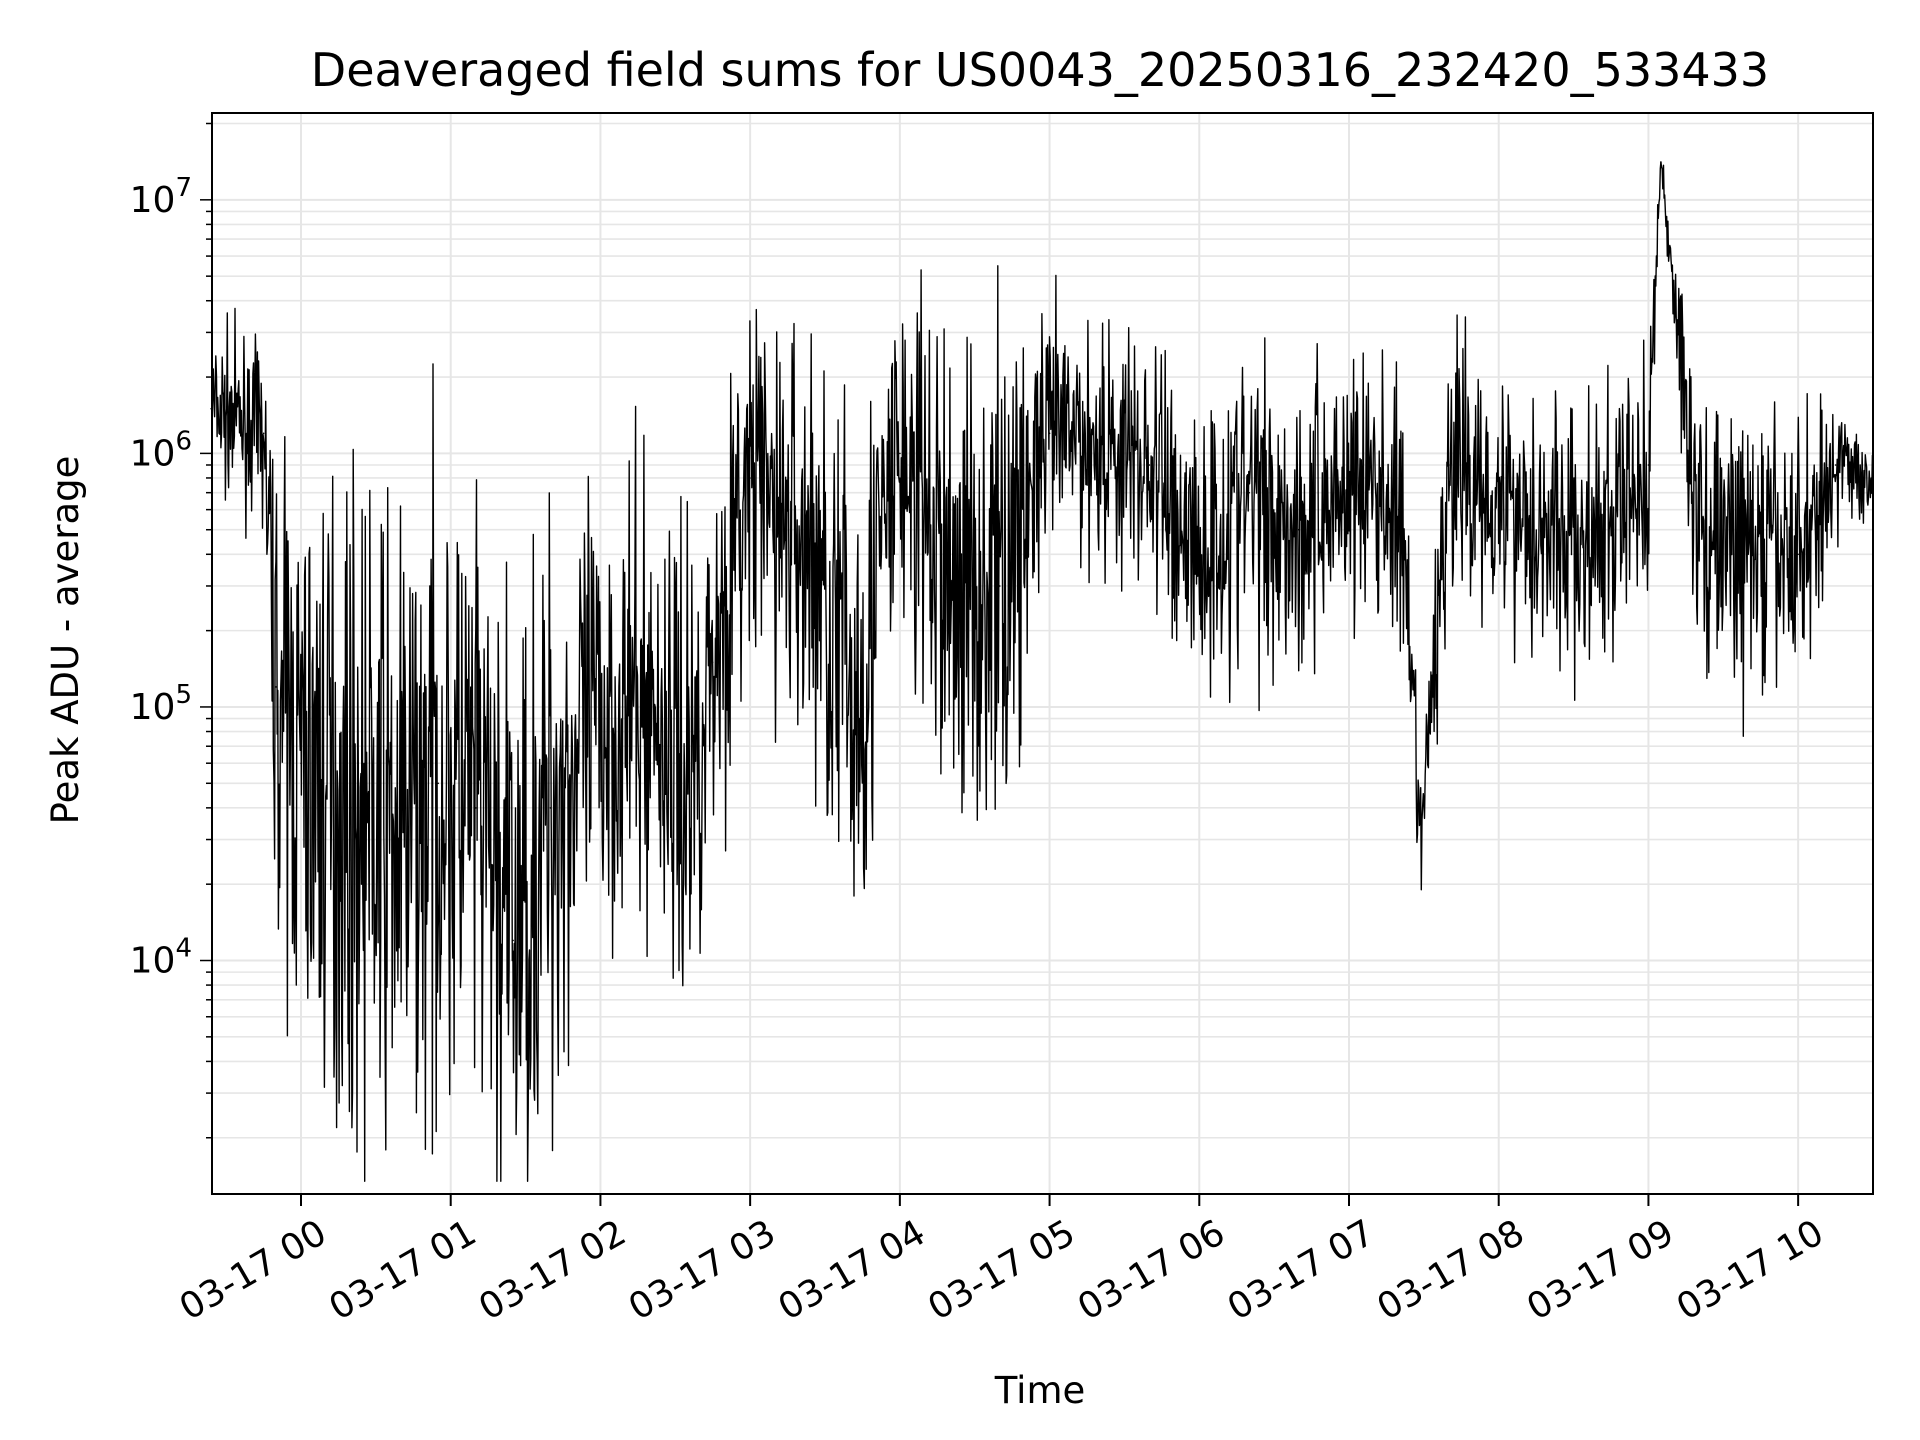 This screenshot has width=1920, height=1440. What do you see at coordinates (161, 450) in the screenshot?
I see `y-tick-label: 10⁶` at bounding box center [161, 450].